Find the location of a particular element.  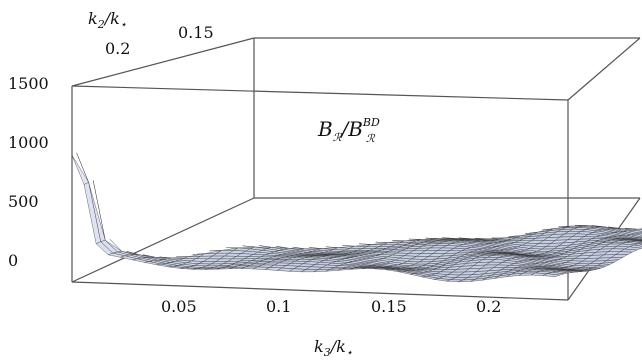

z-tick-label: 0 is located at coordinates (13, 260).